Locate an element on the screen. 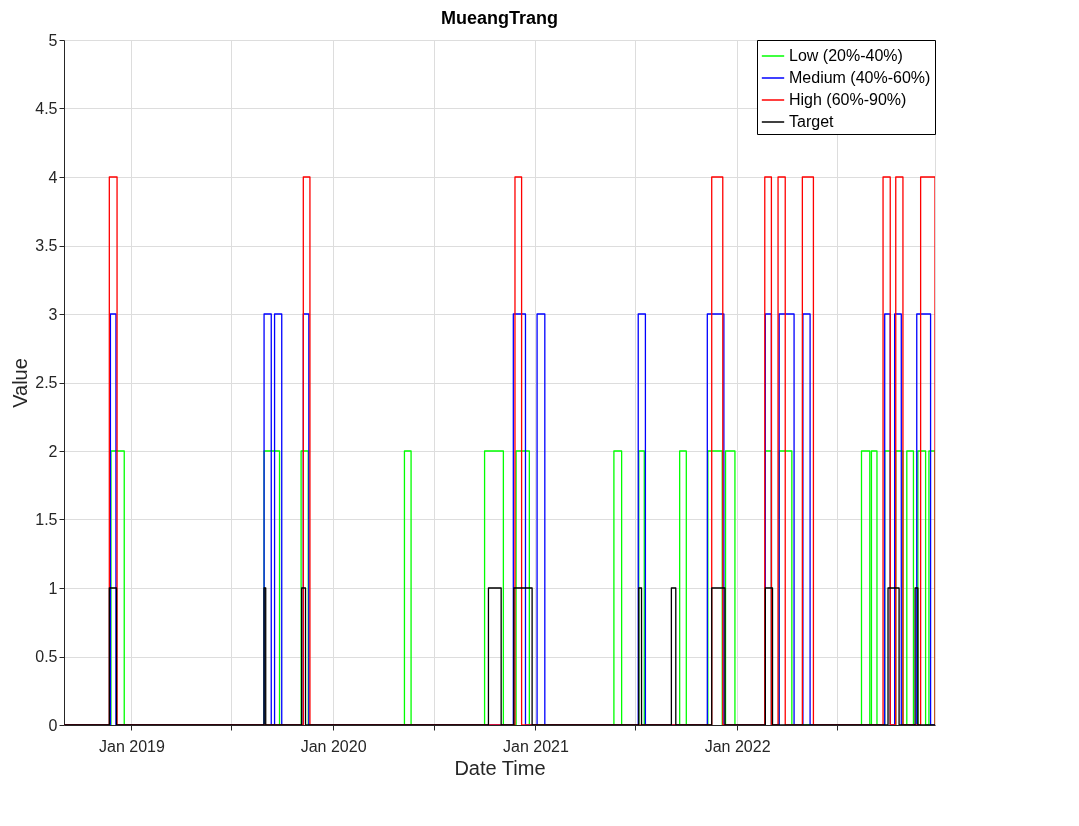  y-tick-label: 3.5 is located at coordinates (46, 245).